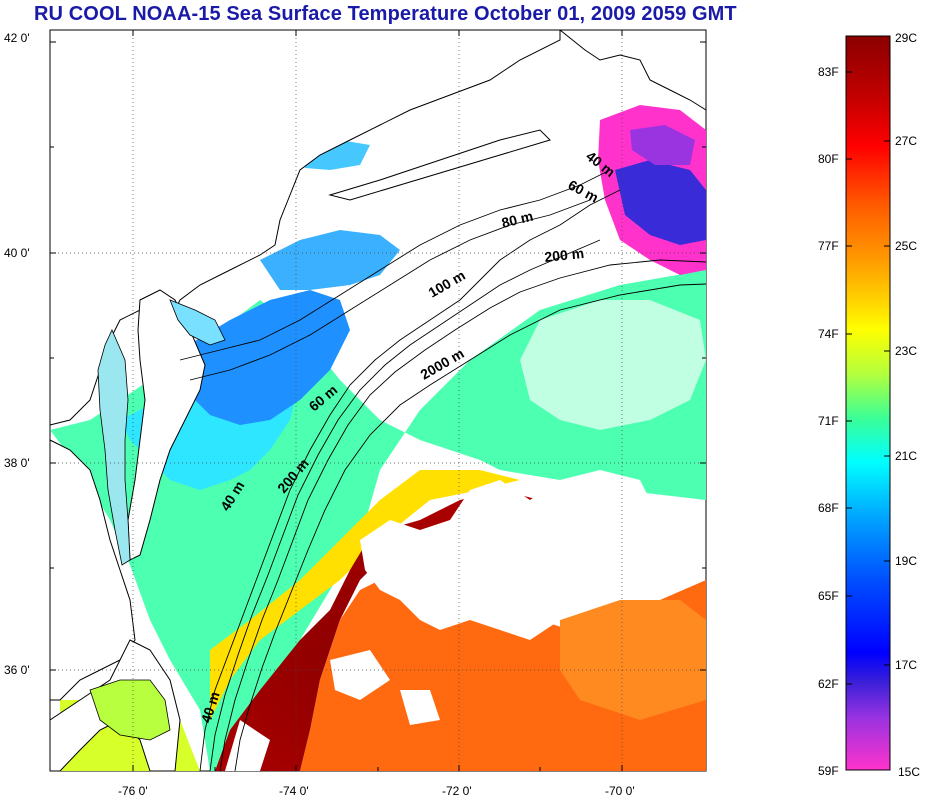  I want to click on cape-cod-region, so click(632, 70).